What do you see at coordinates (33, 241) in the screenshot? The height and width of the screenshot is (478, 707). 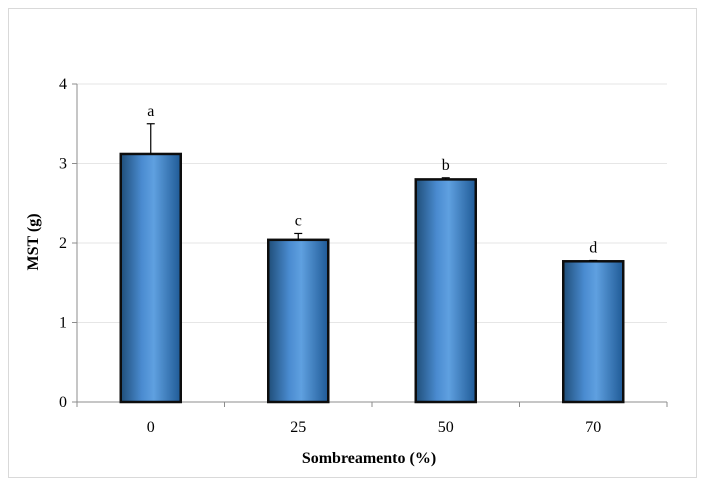 I see `y-axis-title: MST (g)` at bounding box center [33, 241].